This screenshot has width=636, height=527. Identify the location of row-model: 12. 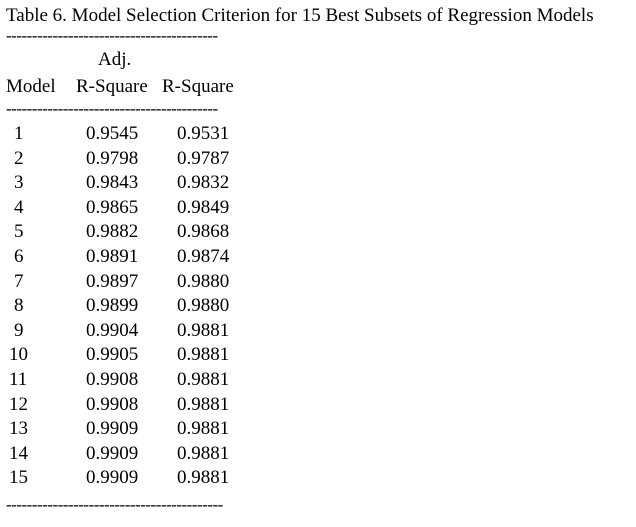
(18, 404).